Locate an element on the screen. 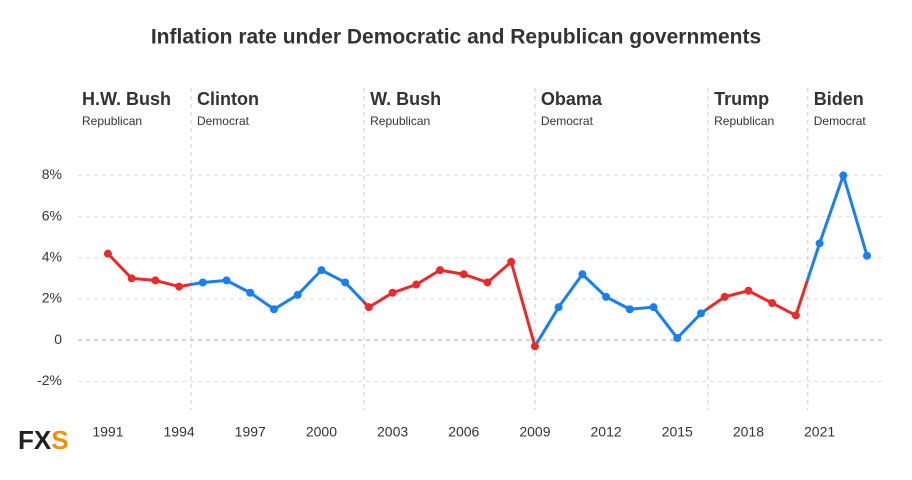 The image size is (912, 480). era-name: Biden is located at coordinates (839, 99).